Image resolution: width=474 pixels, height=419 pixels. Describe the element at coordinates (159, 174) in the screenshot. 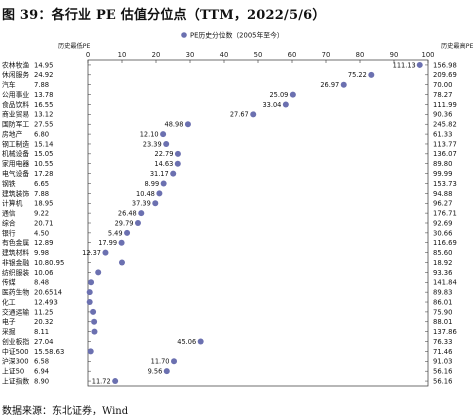

I see `data-label: 31.17` at that location.